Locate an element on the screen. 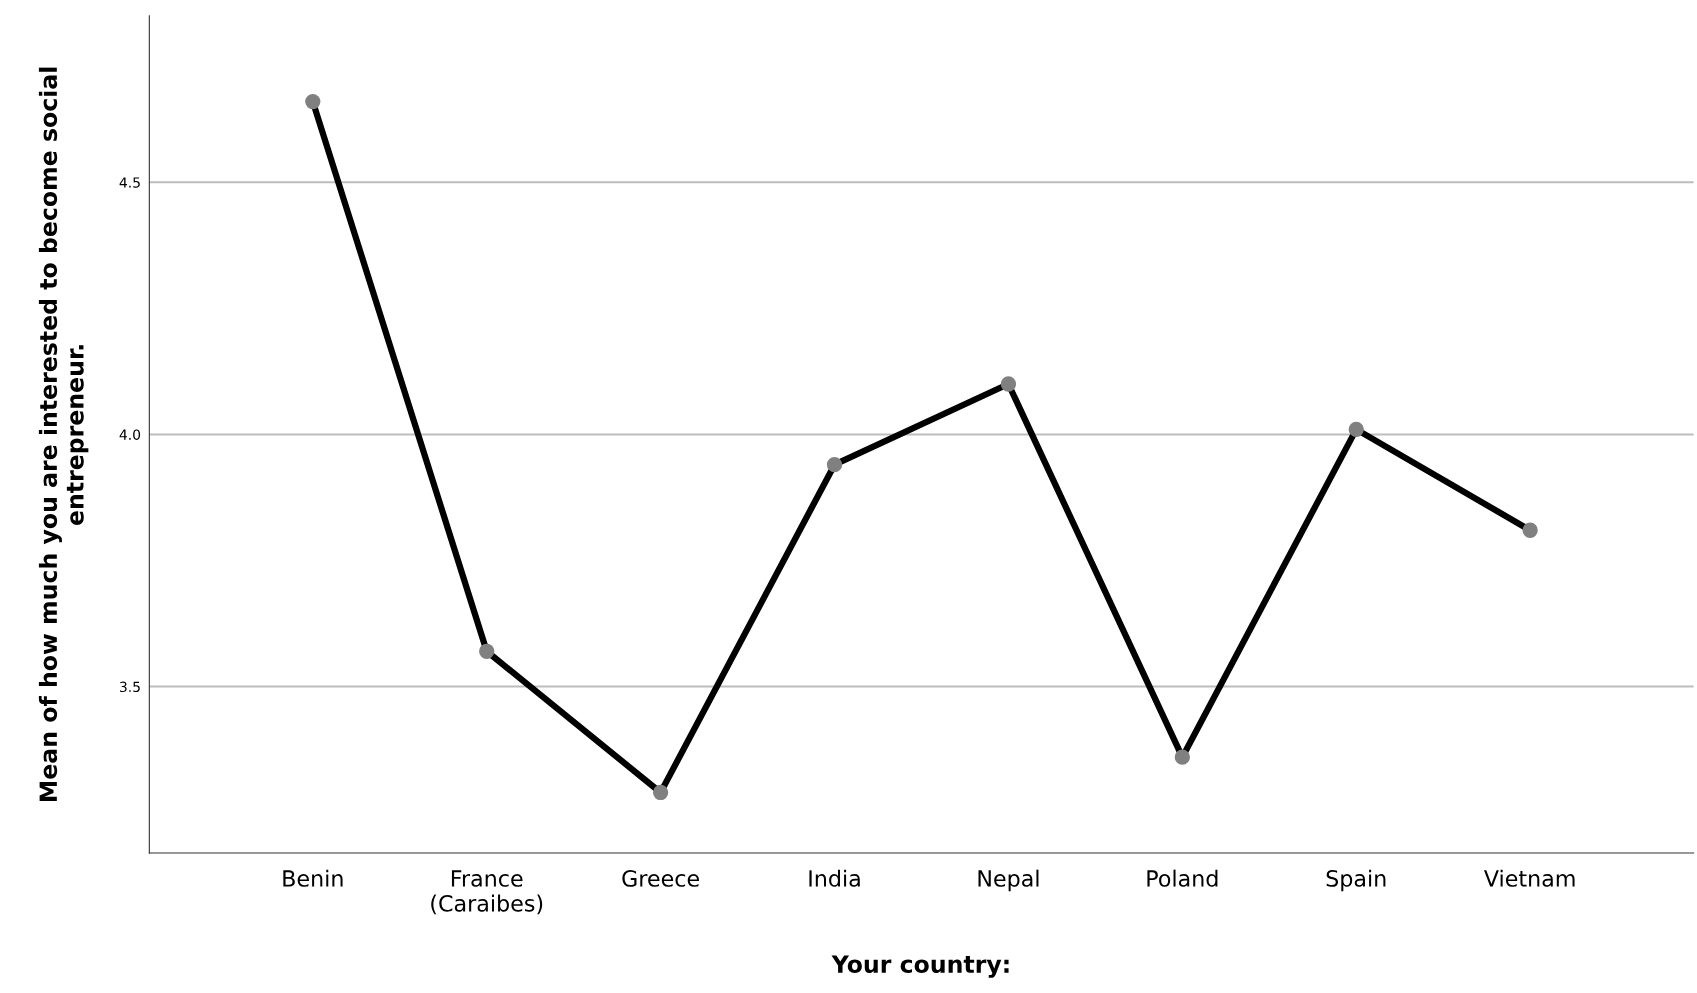 This screenshot has width=1697, height=993. x-tick-label: Nepal is located at coordinates (1008, 880).